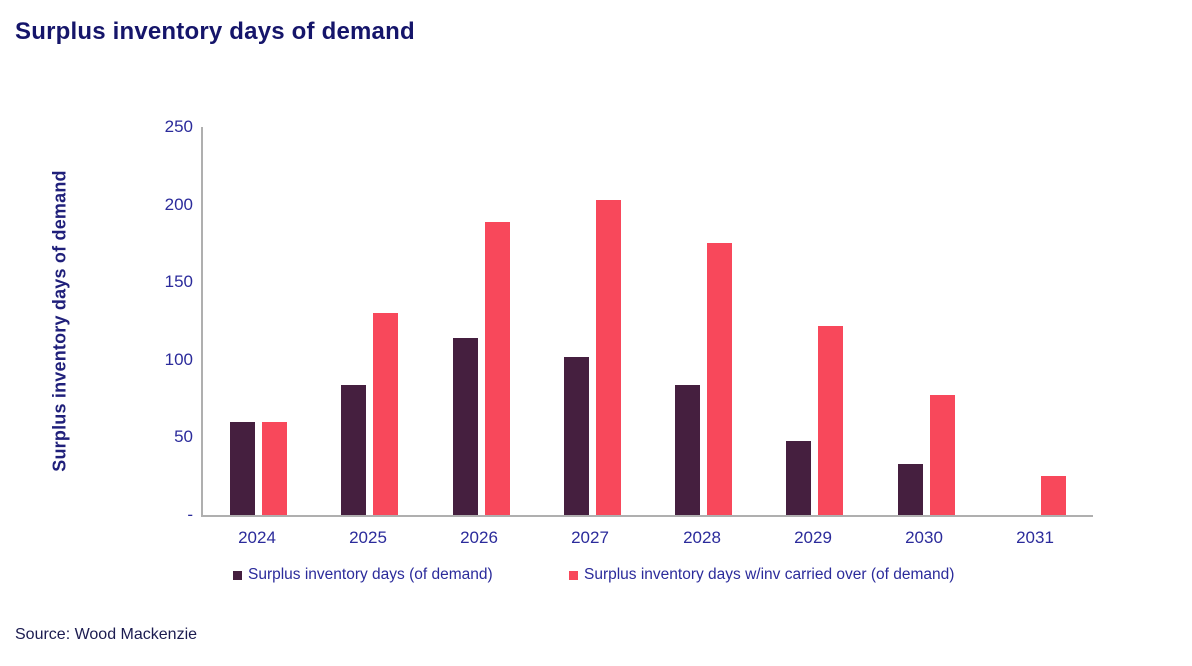 This screenshot has height=666, width=1192. I want to click on x-tick-label-2027: 2027, so click(590, 537).